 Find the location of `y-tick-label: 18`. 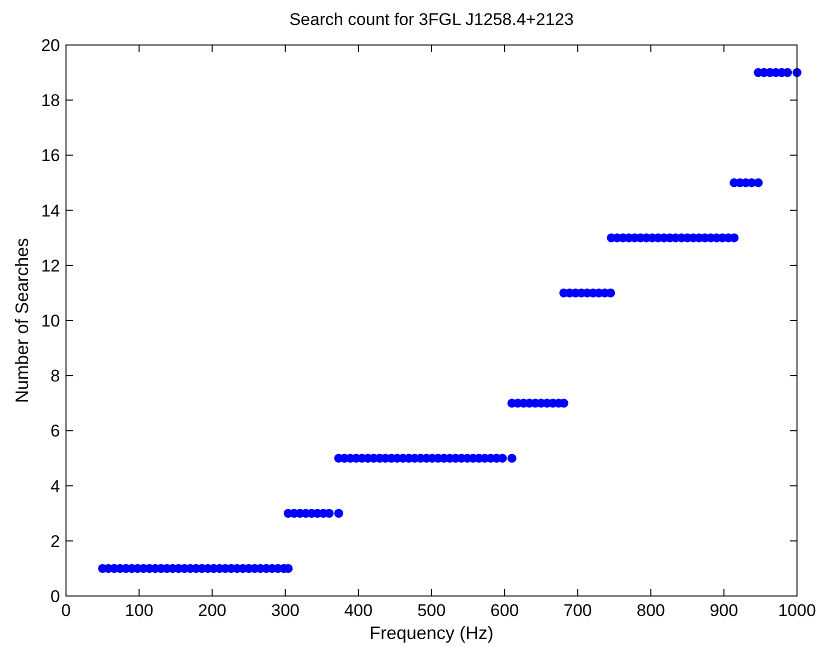

y-tick-label: 18 is located at coordinates (50, 100).